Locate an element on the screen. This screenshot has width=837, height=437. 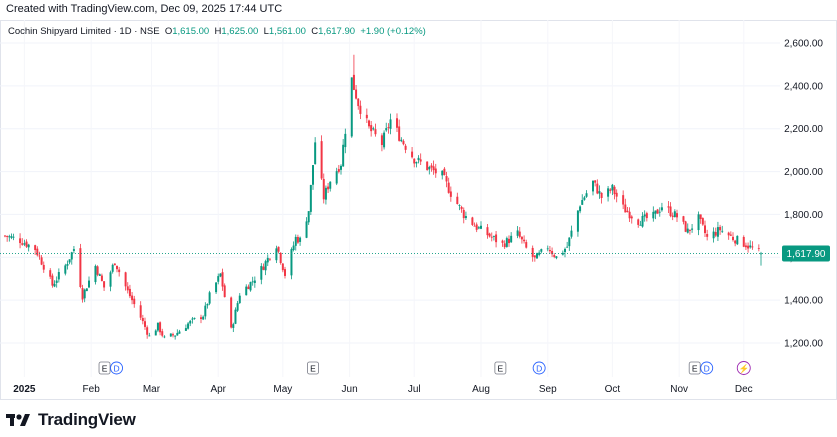
dividend-marker: D is located at coordinates (539, 368).